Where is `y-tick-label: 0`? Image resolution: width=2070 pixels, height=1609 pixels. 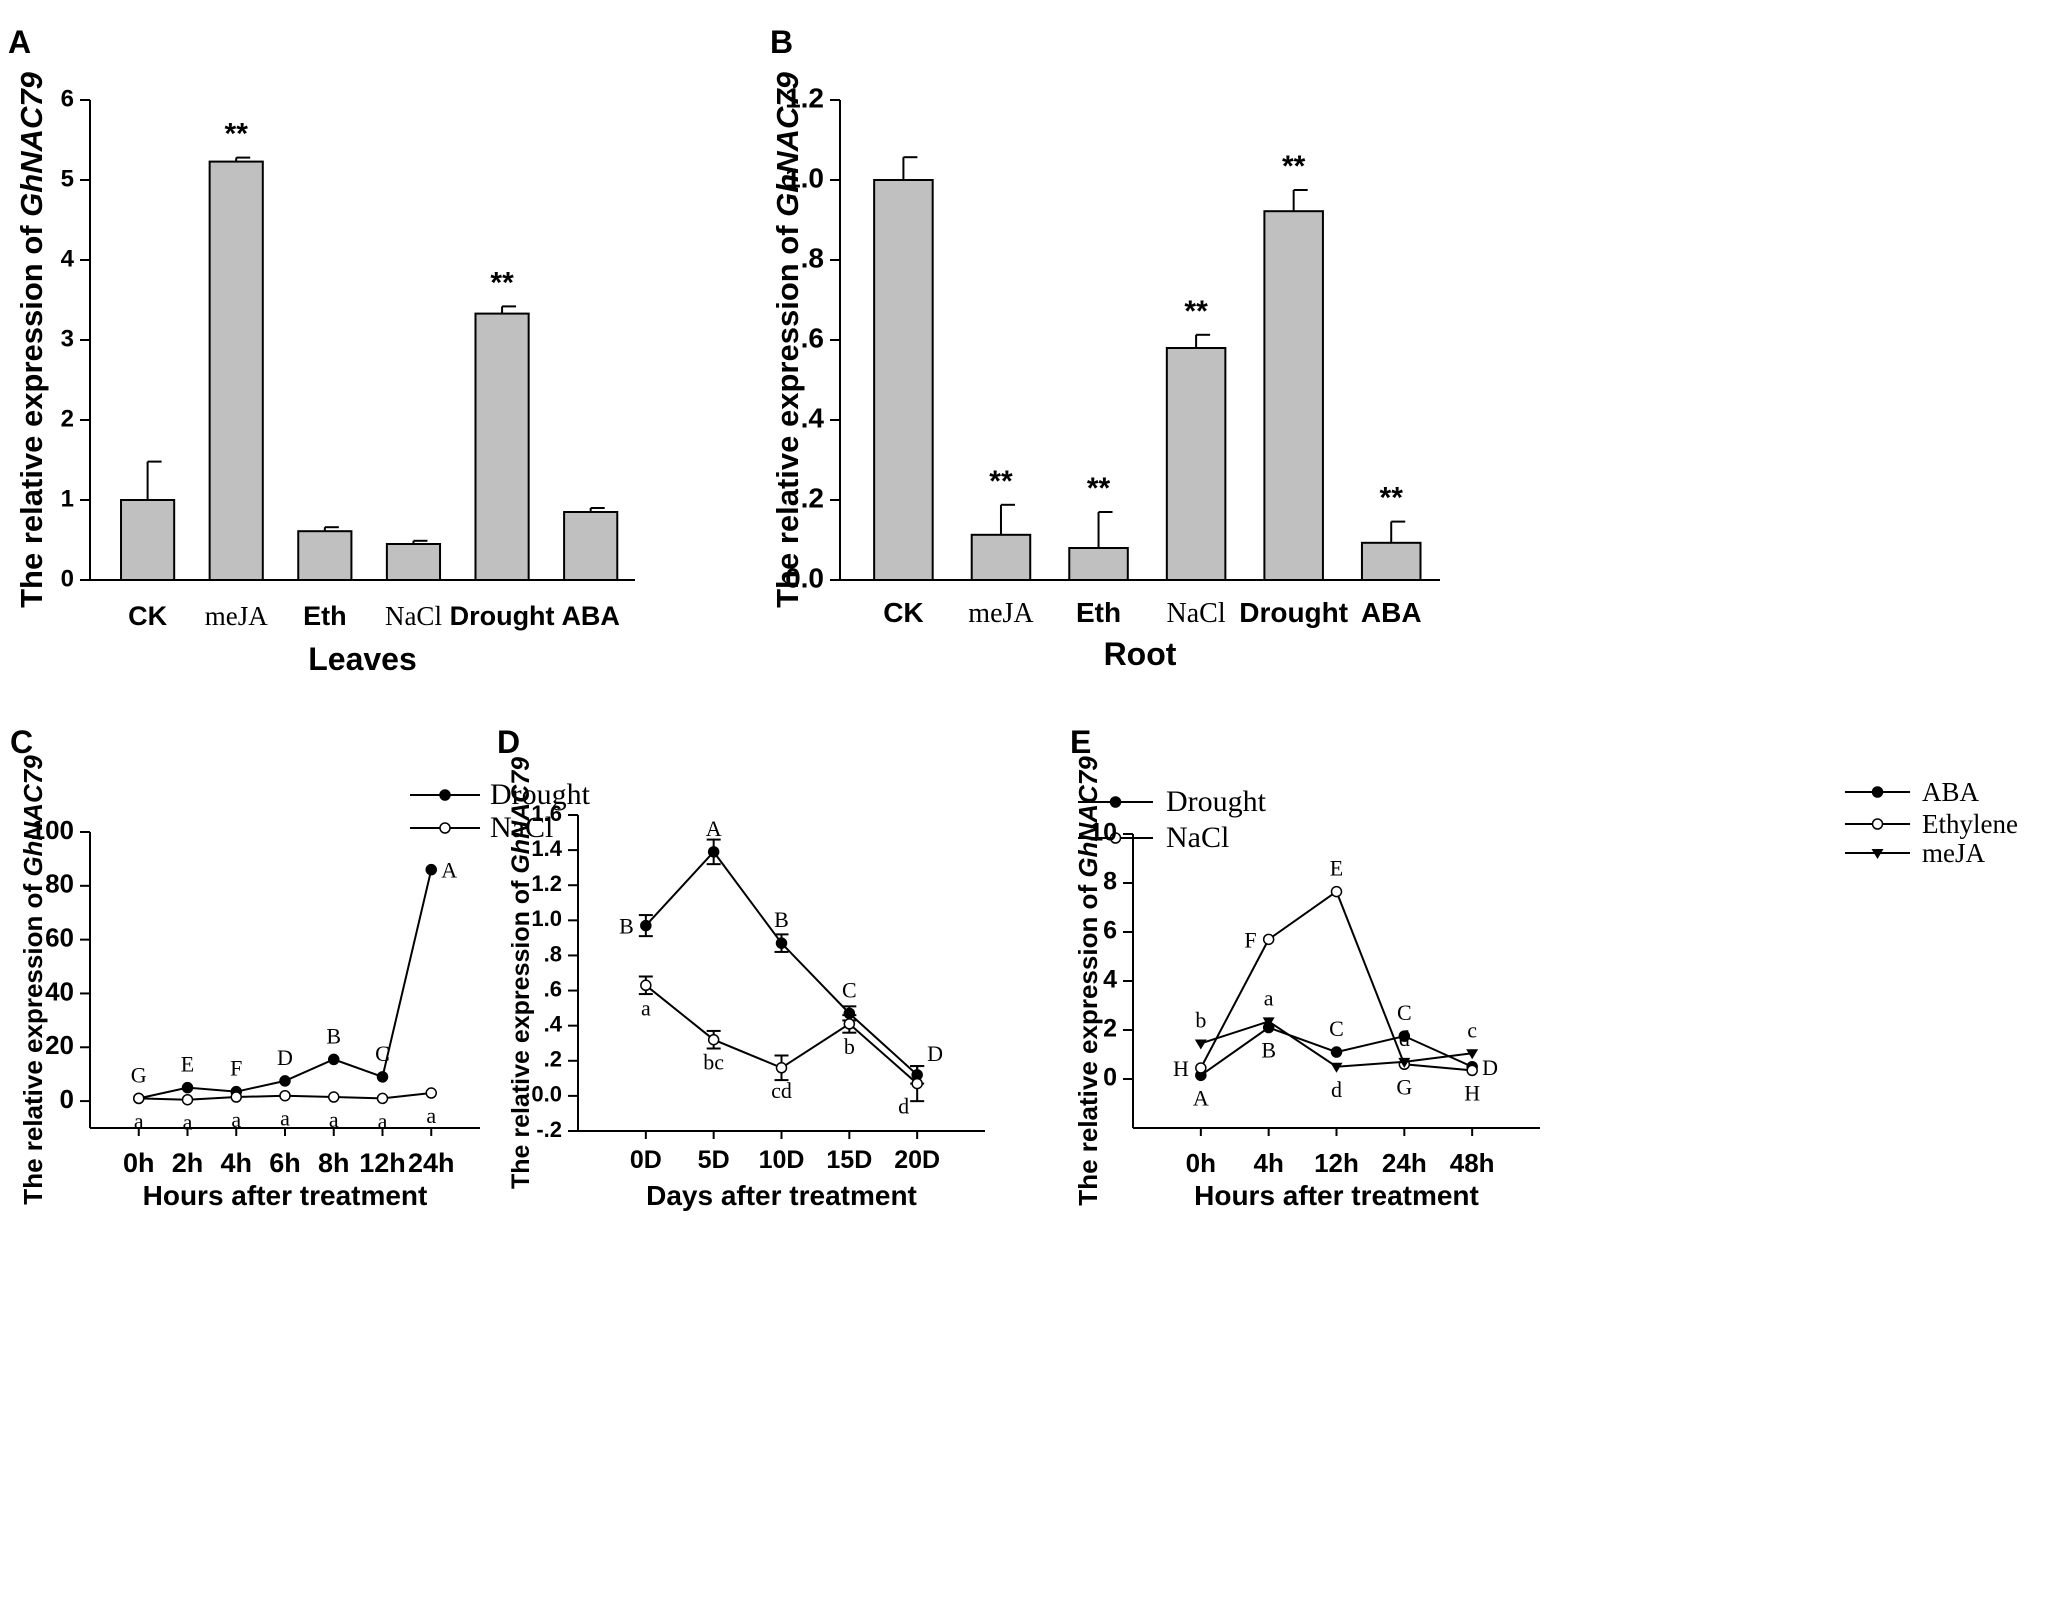
y-tick-label: 0 is located at coordinates (67, 578).